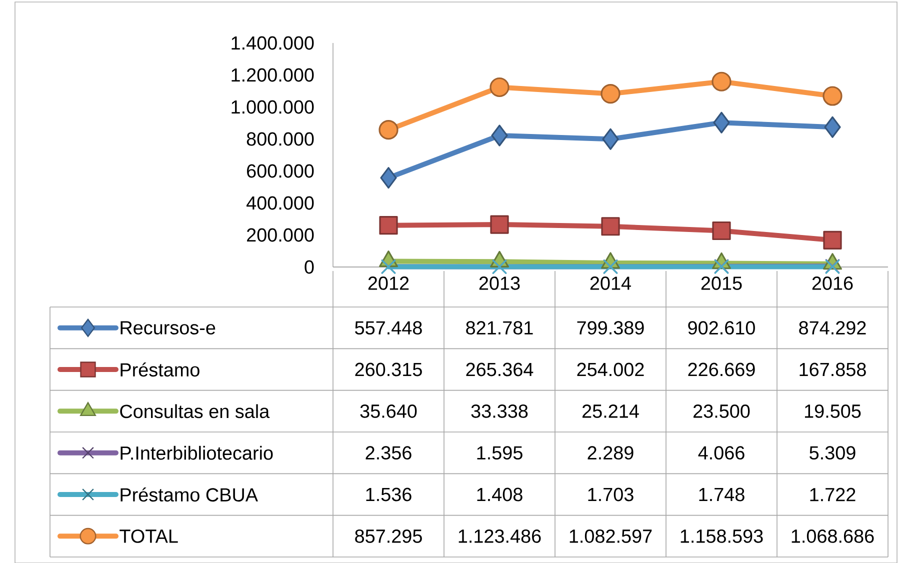 The image size is (900, 563). What do you see at coordinates (833, 453) in the screenshot?
I see `data-label: 5.309` at bounding box center [833, 453].